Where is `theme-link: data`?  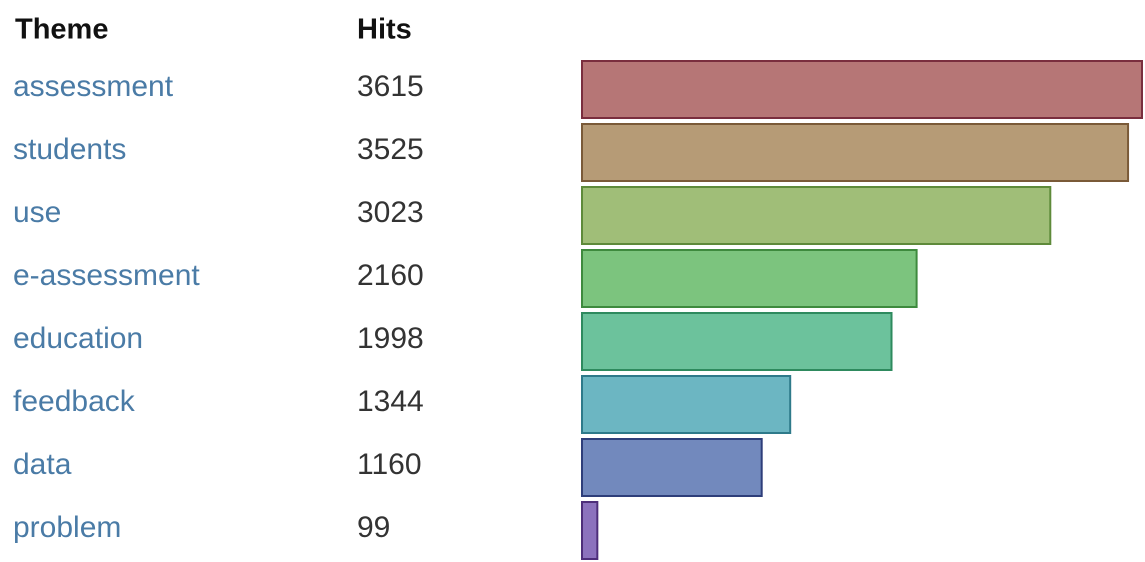
theme-link: data is located at coordinates (42, 464).